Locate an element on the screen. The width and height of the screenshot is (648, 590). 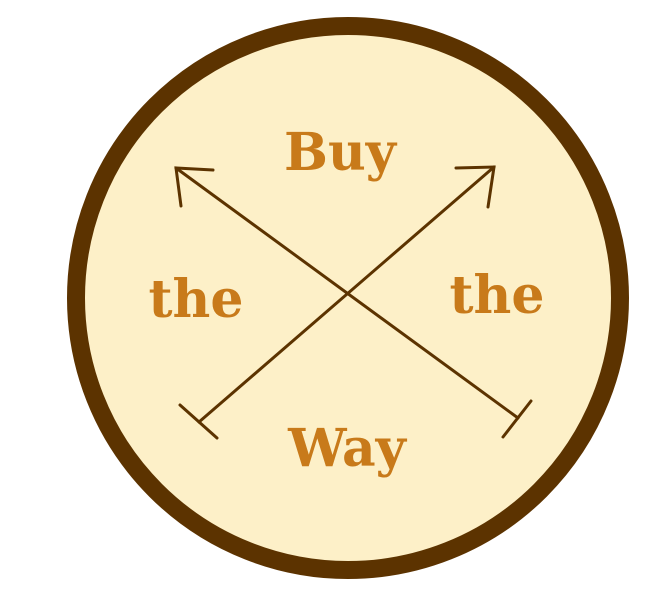
arrowhead-up-right is located at coordinates (475, 187).